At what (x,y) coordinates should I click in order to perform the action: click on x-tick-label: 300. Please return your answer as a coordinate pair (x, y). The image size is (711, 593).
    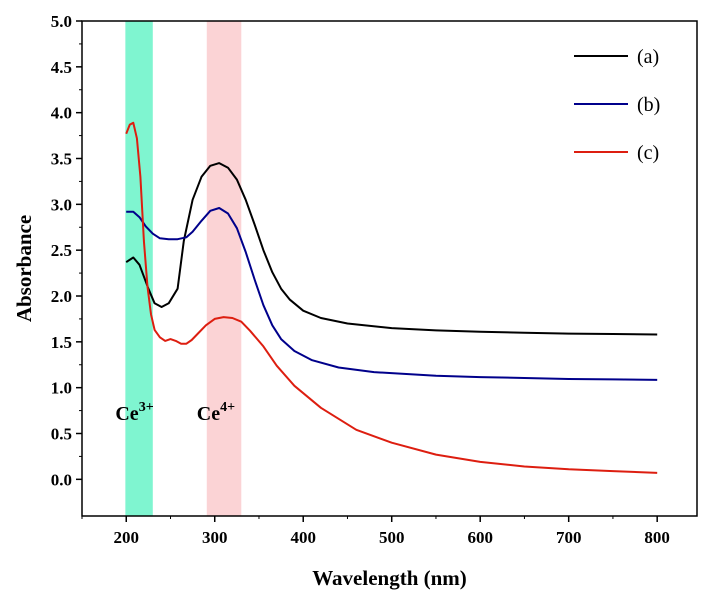
    Looking at the image, I should click on (215, 537).